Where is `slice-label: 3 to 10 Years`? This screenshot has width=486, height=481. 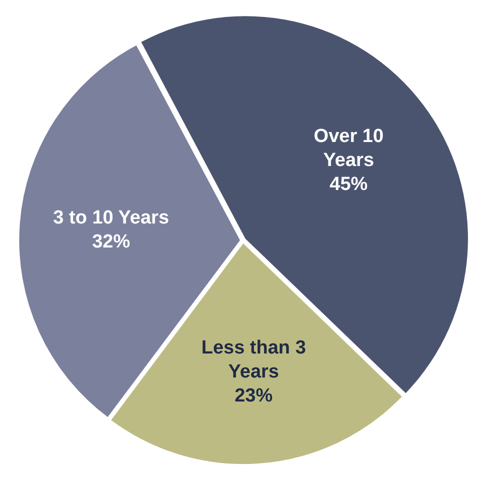
slice-label: 3 to 10 Years is located at coordinates (111, 218).